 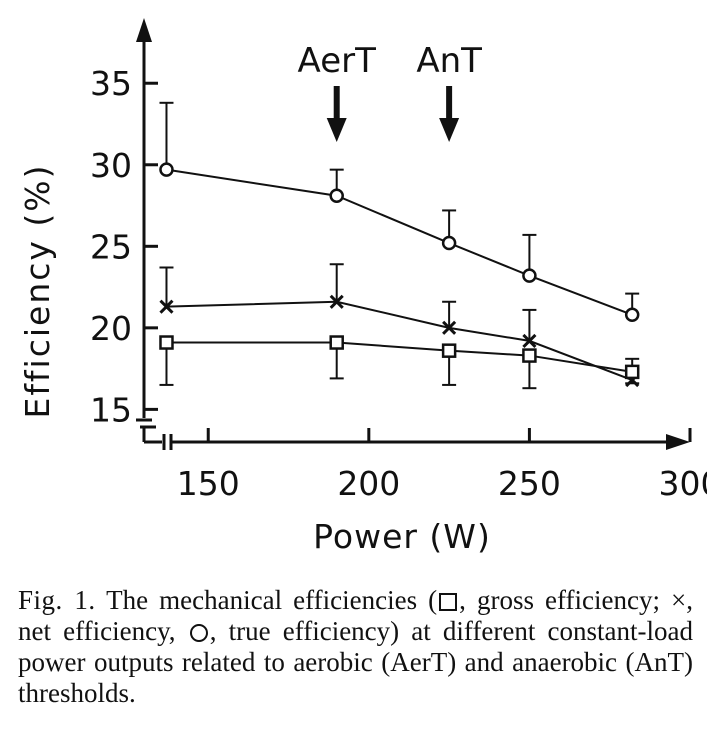 What do you see at coordinates (449, 61) in the screenshot?
I see `annotation-label-ant: AnT` at bounding box center [449, 61].